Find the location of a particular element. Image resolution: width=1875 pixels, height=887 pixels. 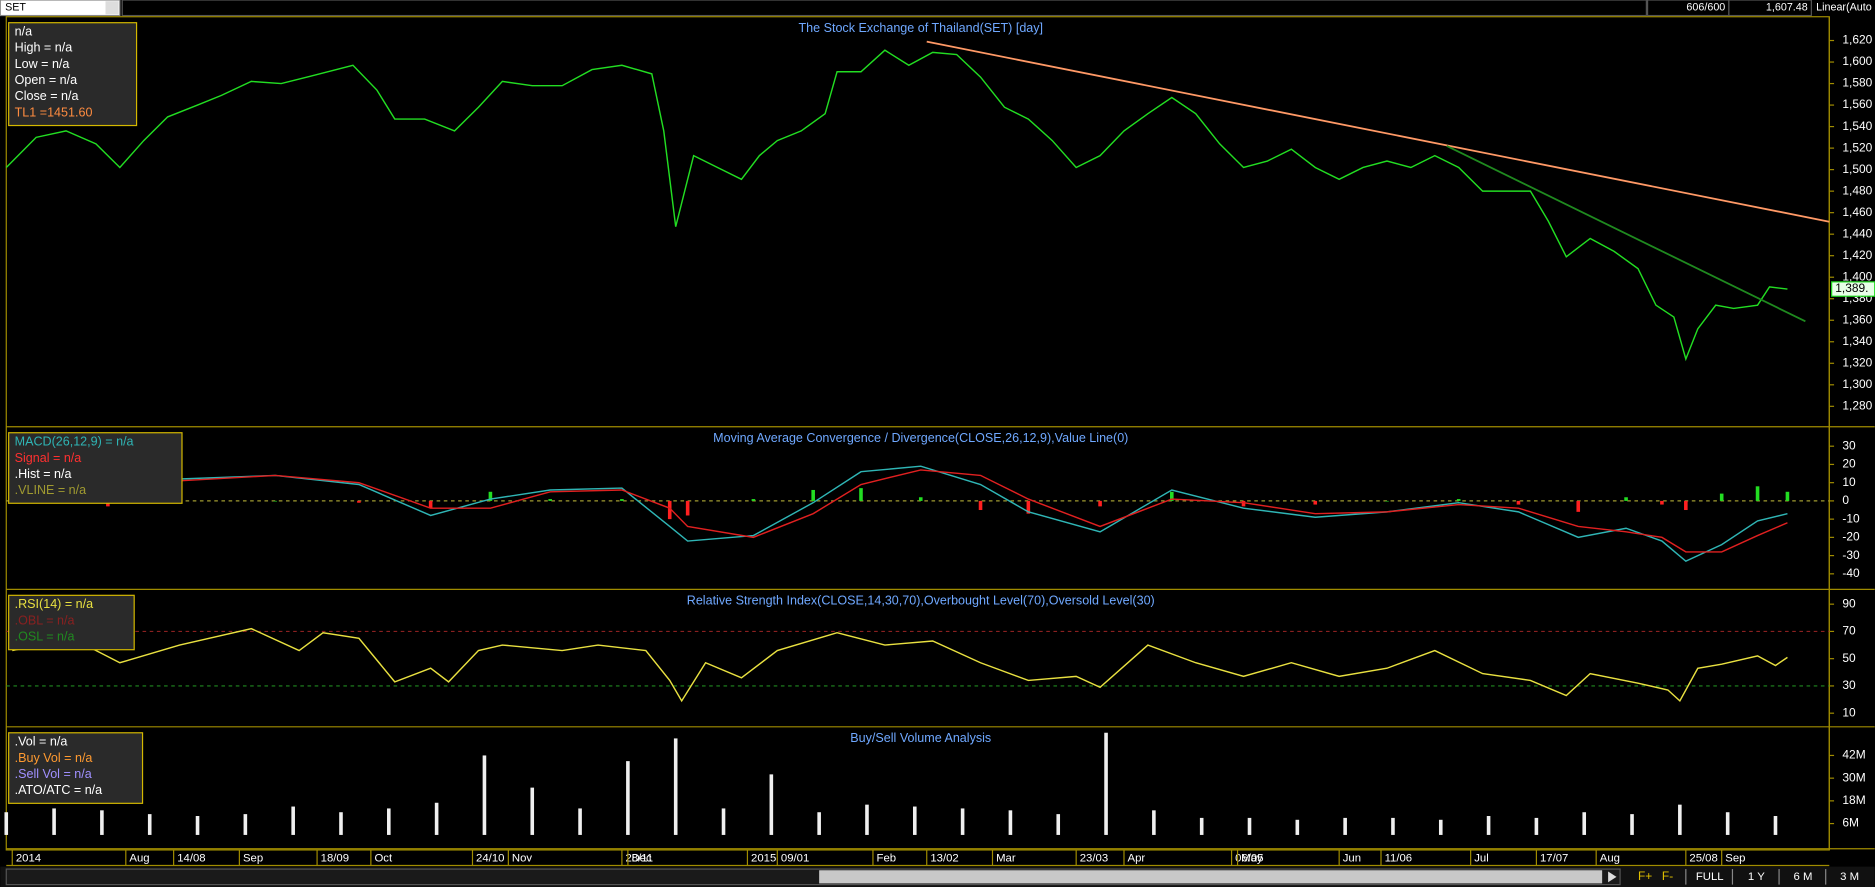

x-tick-label: Nov is located at coordinates (522, 858).